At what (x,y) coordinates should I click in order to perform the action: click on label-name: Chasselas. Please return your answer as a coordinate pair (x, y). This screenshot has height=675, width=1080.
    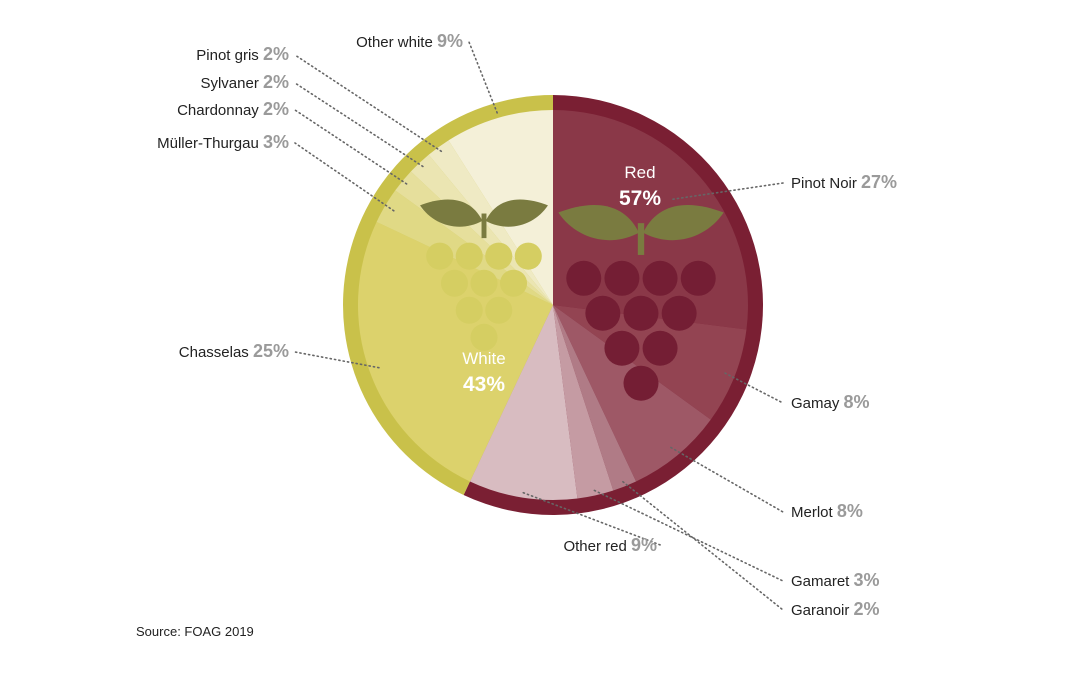
    Looking at the image, I should click on (216, 352).